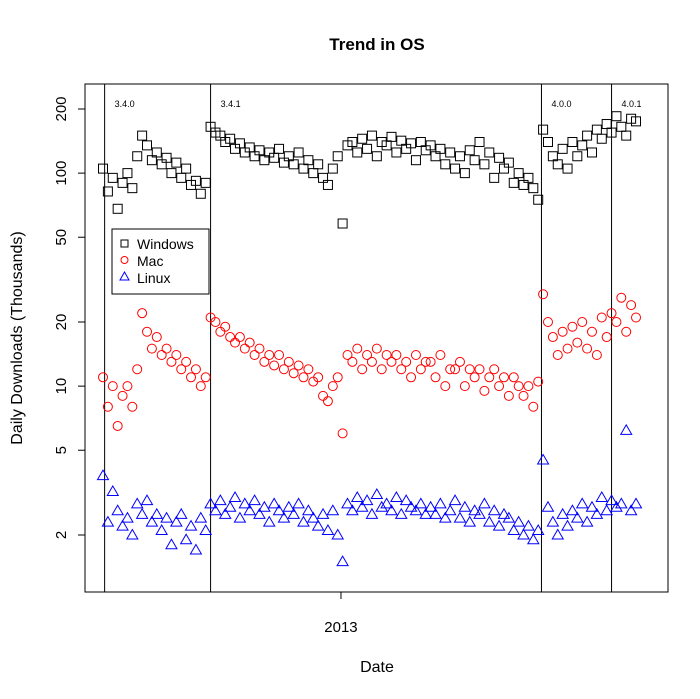 Image resolution: width=700 pixels, height=699 pixels. What do you see at coordinates (561, 104) in the screenshot?
I see `release-label: 4.0.0` at bounding box center [561, 104].